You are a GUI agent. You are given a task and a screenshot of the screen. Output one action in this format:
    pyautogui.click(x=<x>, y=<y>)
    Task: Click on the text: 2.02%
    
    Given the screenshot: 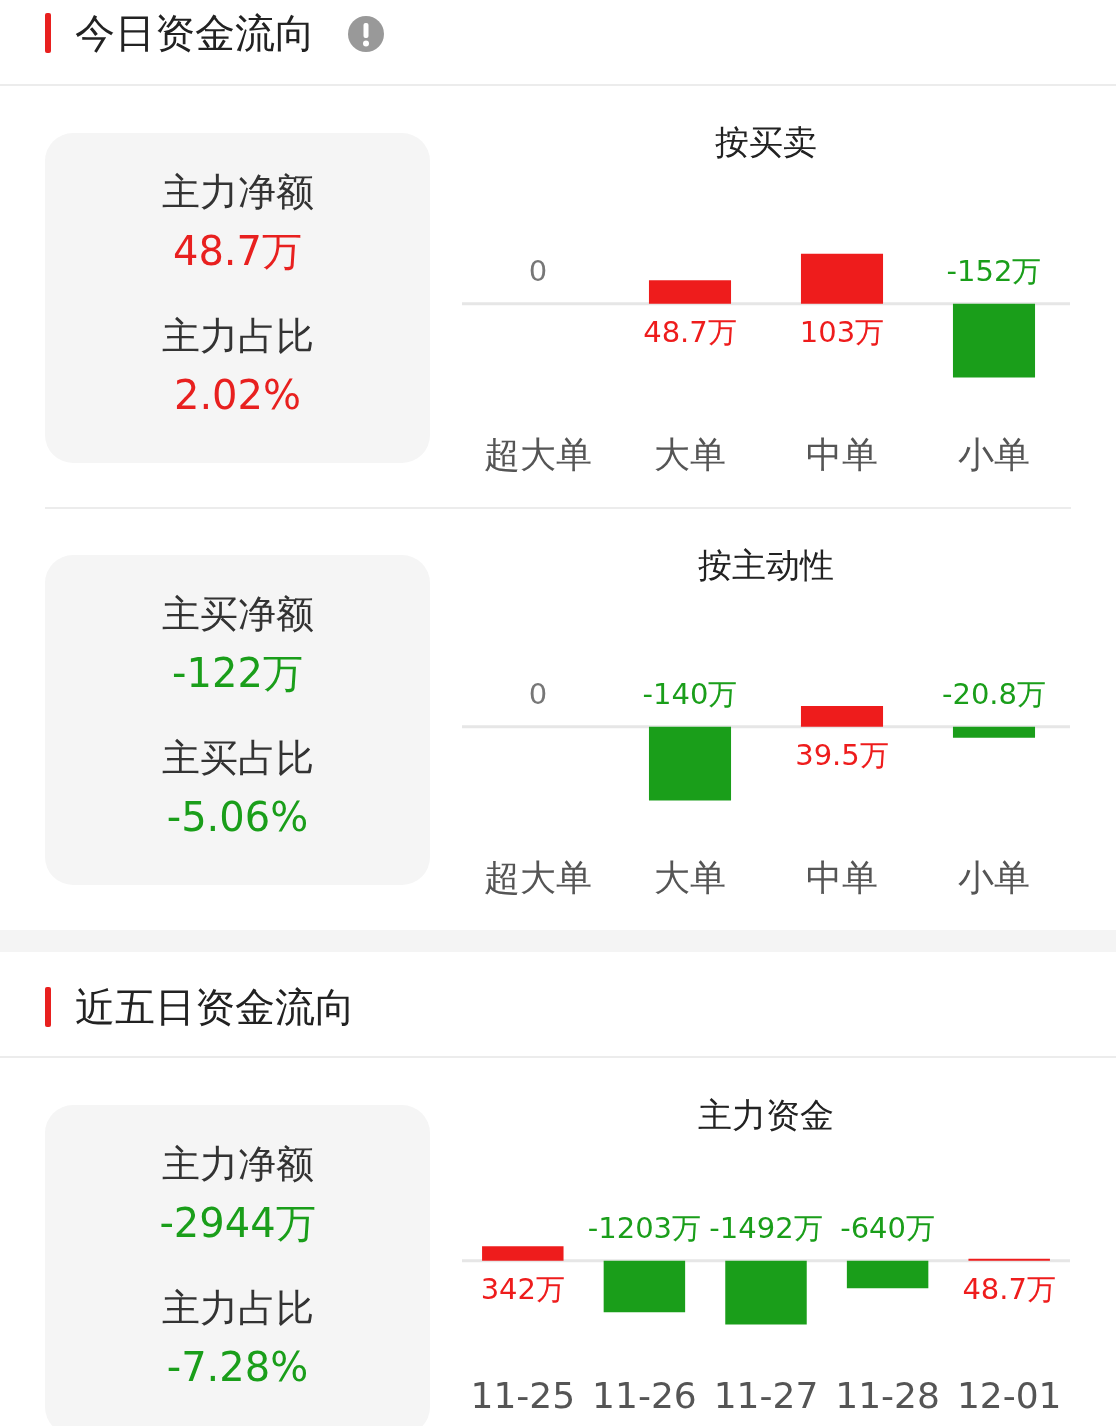 What is the action you would take?
    pyautogui.click(x=237, y=395)
    